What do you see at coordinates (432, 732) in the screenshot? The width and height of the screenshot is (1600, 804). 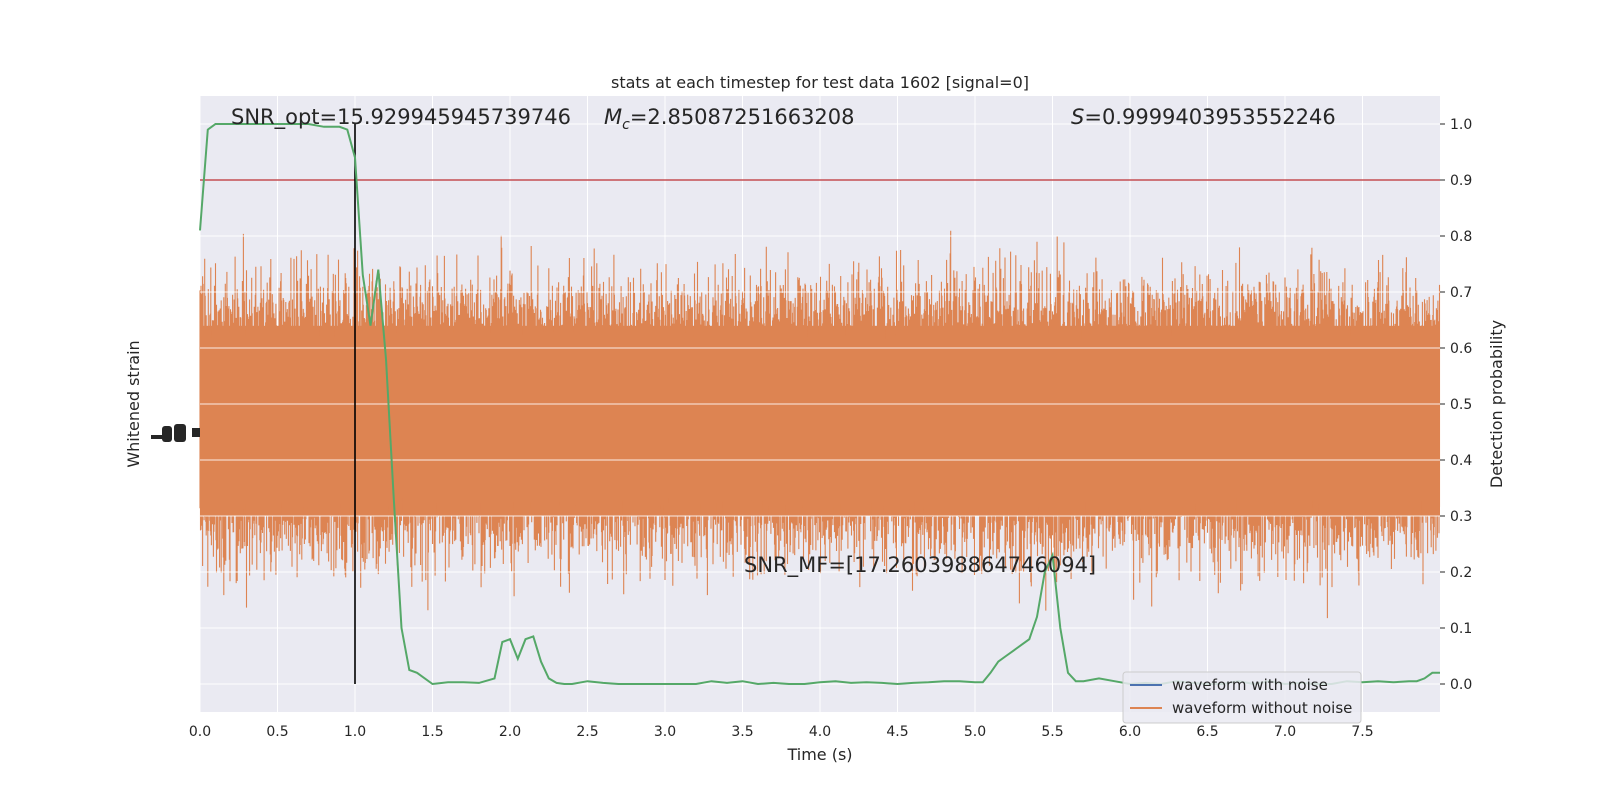 I see `x-tick-label: 1.5` at bounding box center [432, 732].